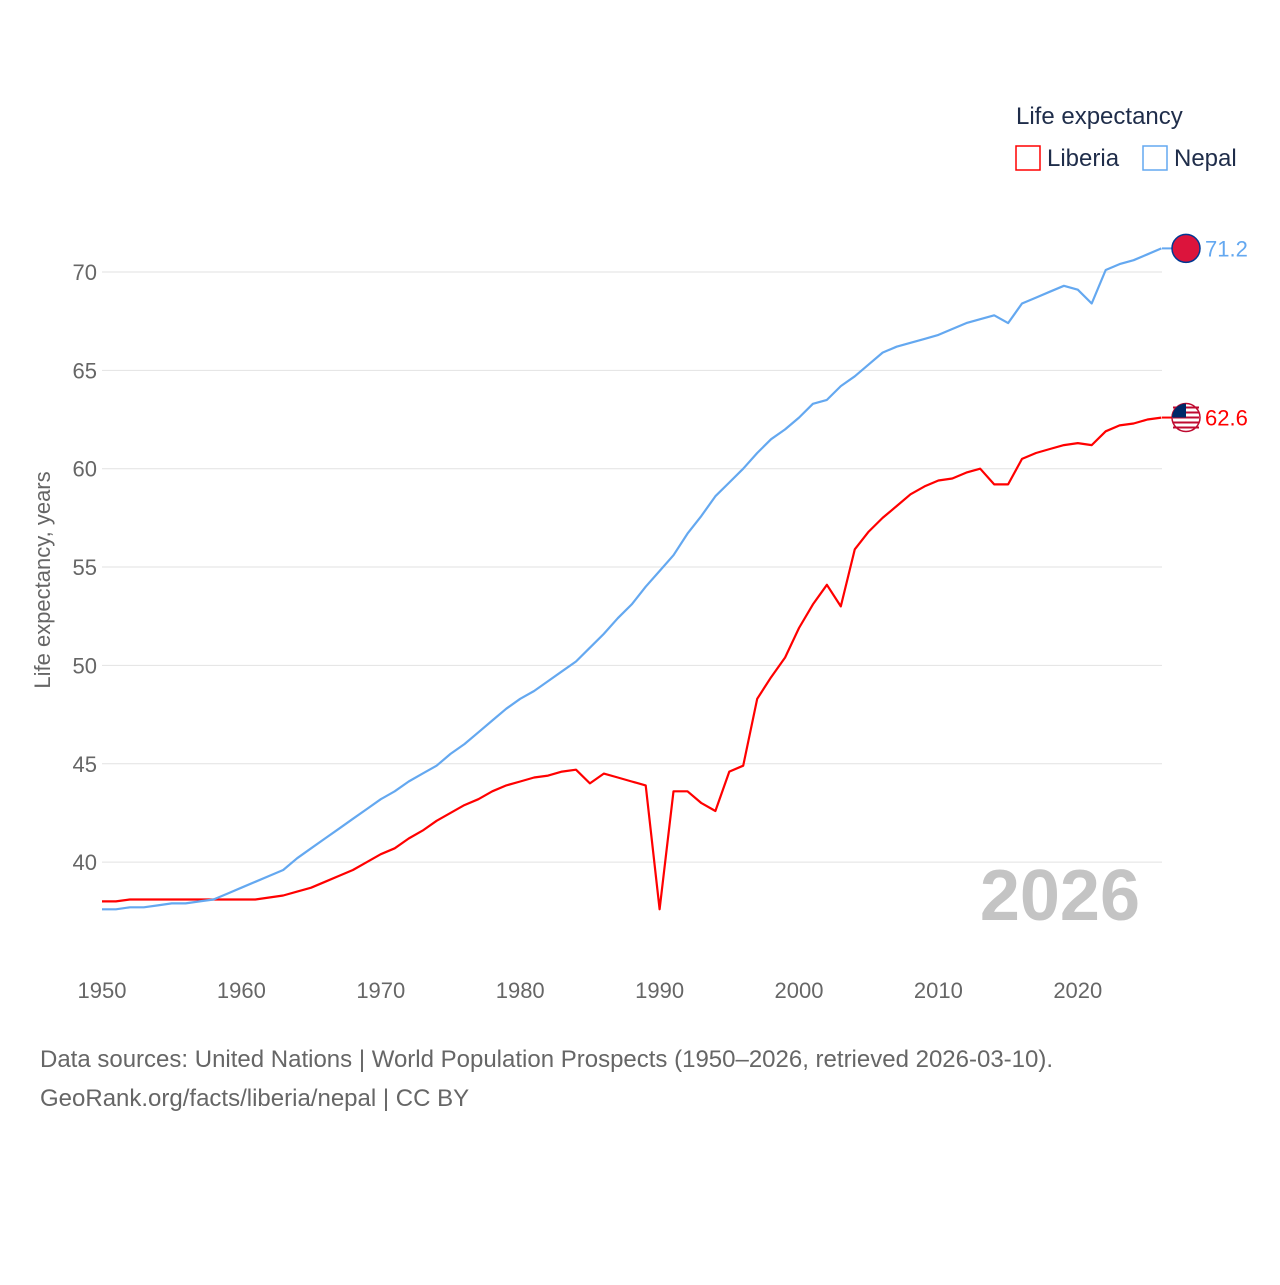  What do you see at coordinates (1060, 896) in the screenshot?
I see `year-watermark: 2026` at bounding box center [1060, 896].